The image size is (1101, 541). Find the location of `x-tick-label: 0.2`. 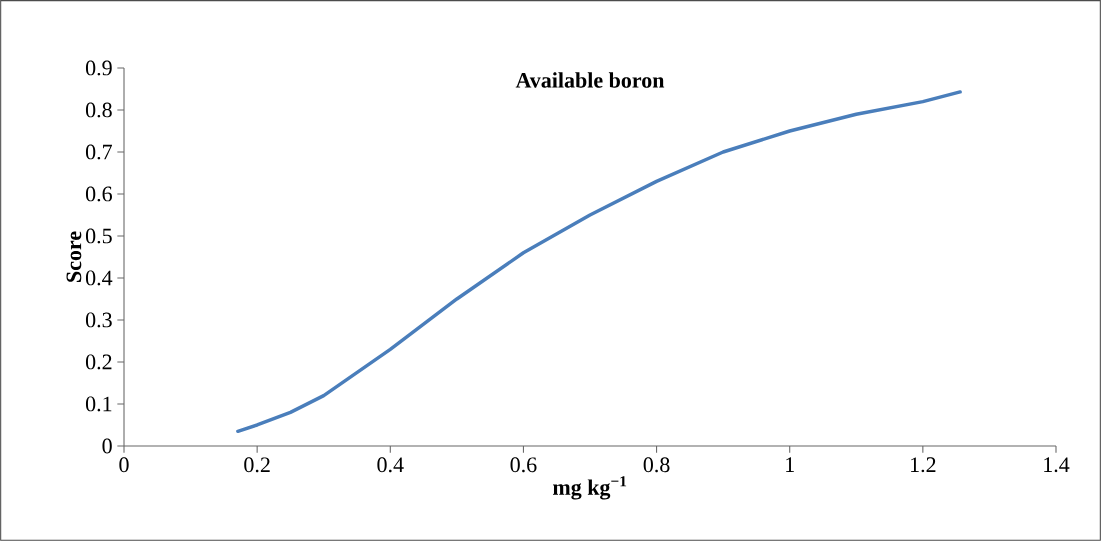

x-tick-label: 0.2 is located at coordinates (257, 465).